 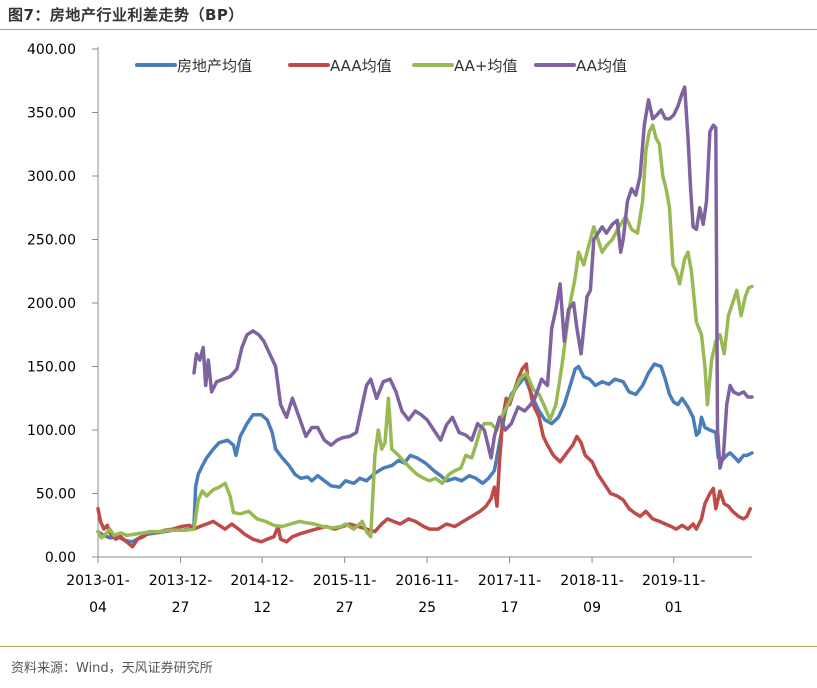 I want to click on y-tick-label: 0.00, so click(x=60, y=558).